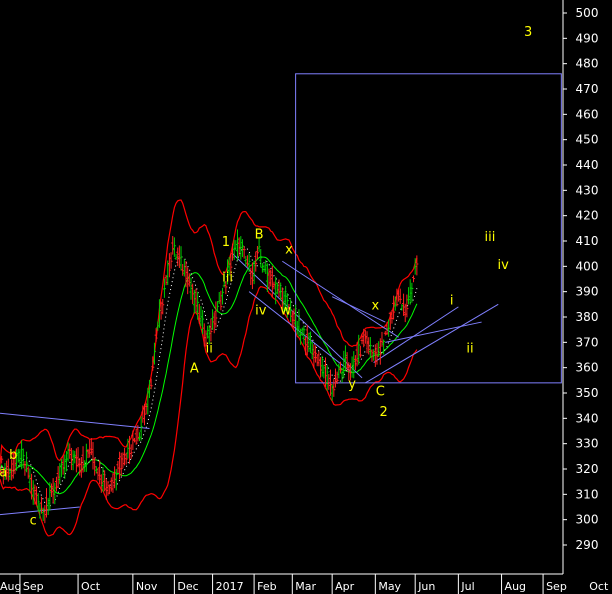 The image size is (612, 594). What do you see at coordinates (187, 586) in the screenshot?
I see `x-month-label: Dec` at bounding box center [187, 586].